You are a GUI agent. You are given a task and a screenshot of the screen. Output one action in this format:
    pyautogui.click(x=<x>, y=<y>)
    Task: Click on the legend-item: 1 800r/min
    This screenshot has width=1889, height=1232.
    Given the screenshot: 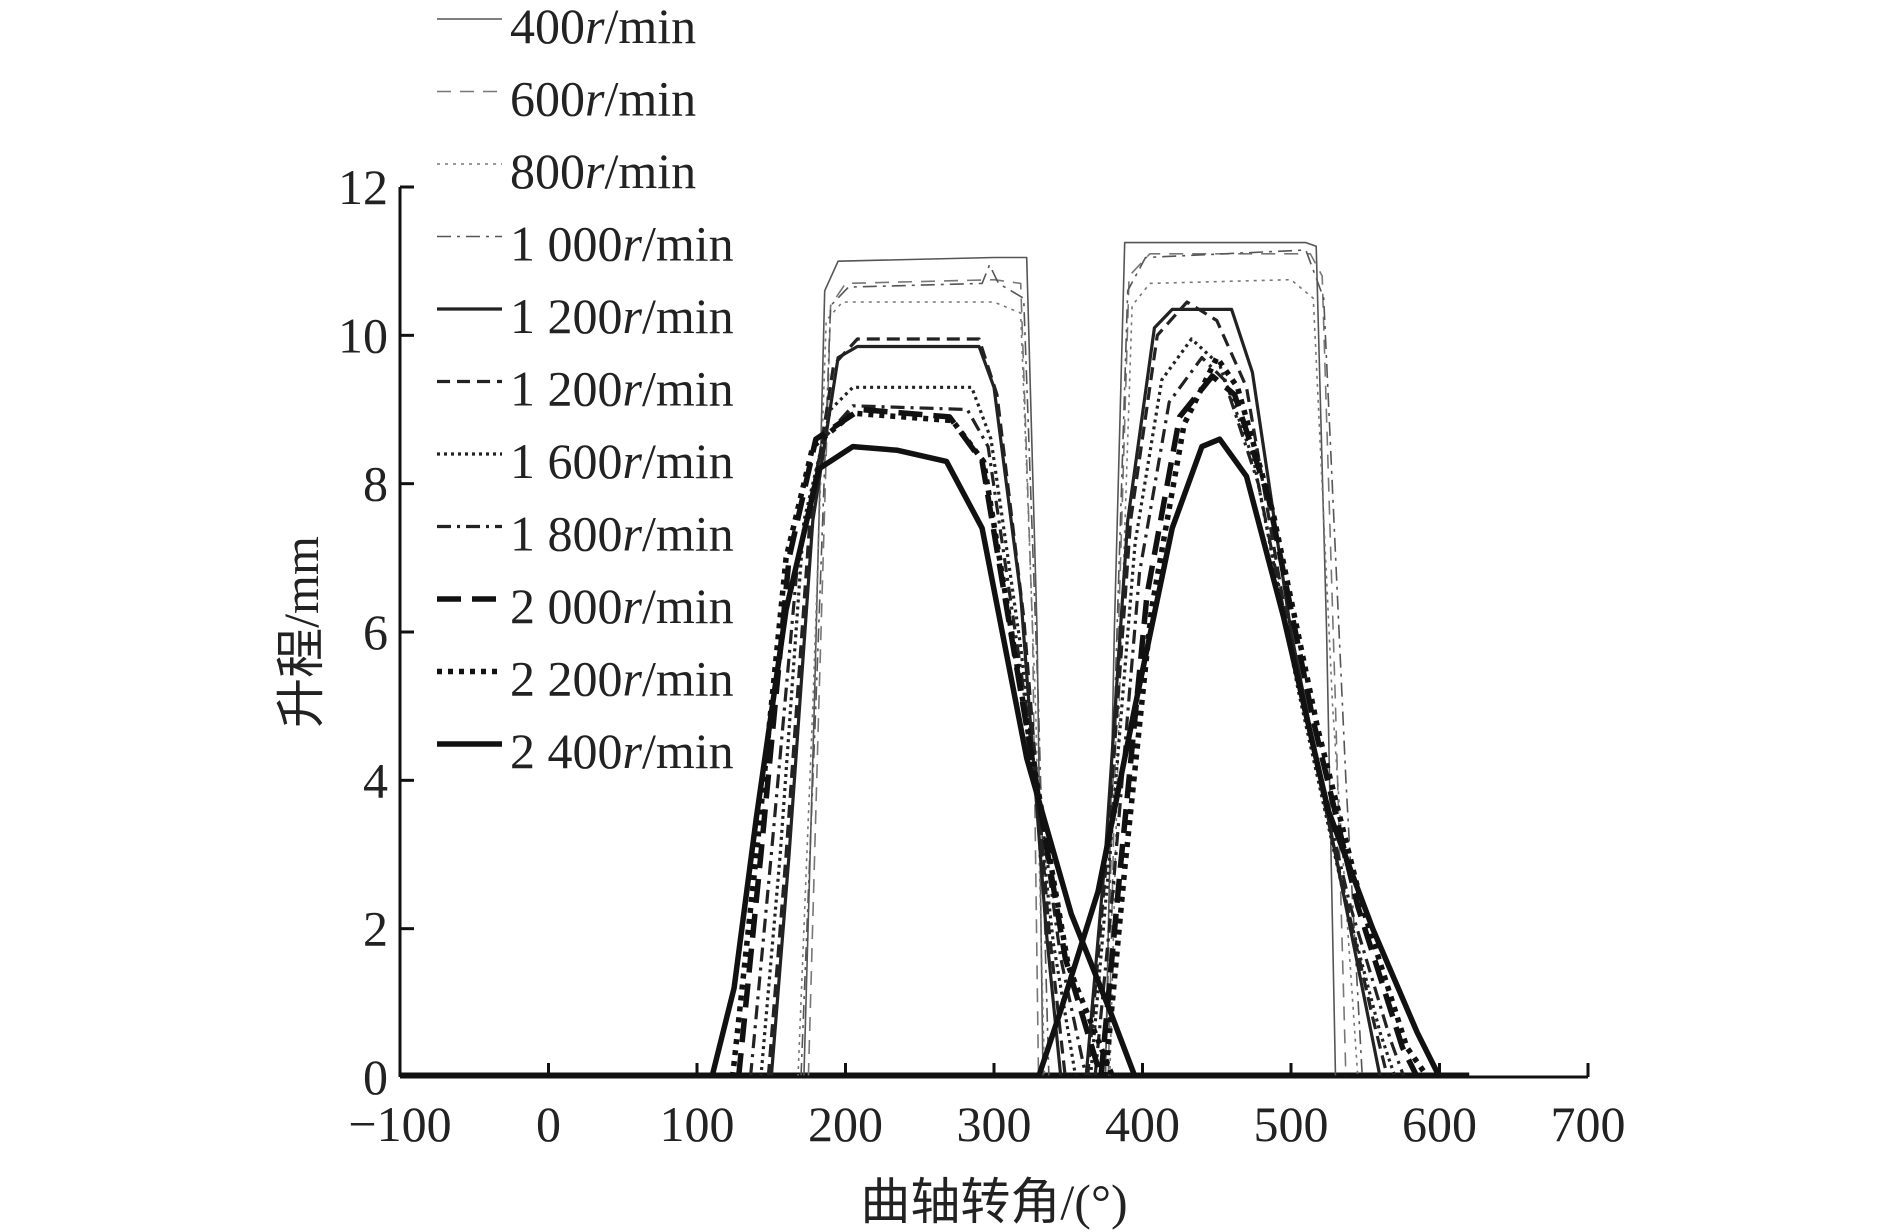 What is the action you would take?
    pyautogui.click(x=585, y=534)
    